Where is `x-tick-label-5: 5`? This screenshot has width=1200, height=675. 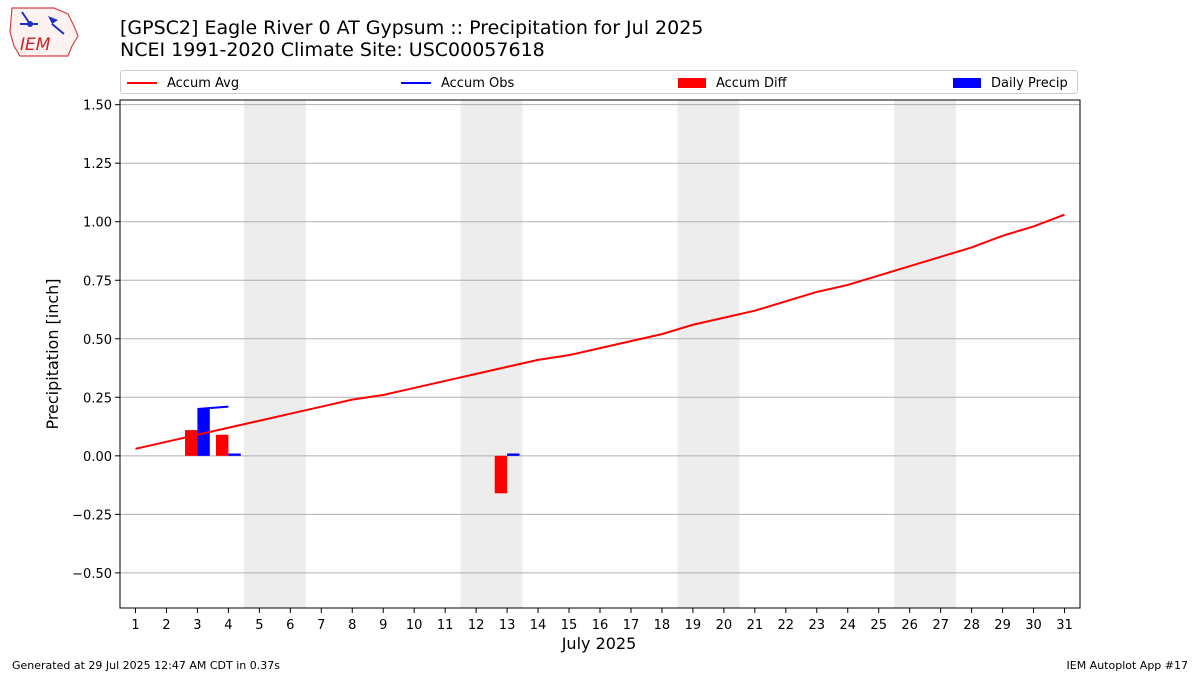
x-tick-label-5: 5 is located at coordinates (259, 625).